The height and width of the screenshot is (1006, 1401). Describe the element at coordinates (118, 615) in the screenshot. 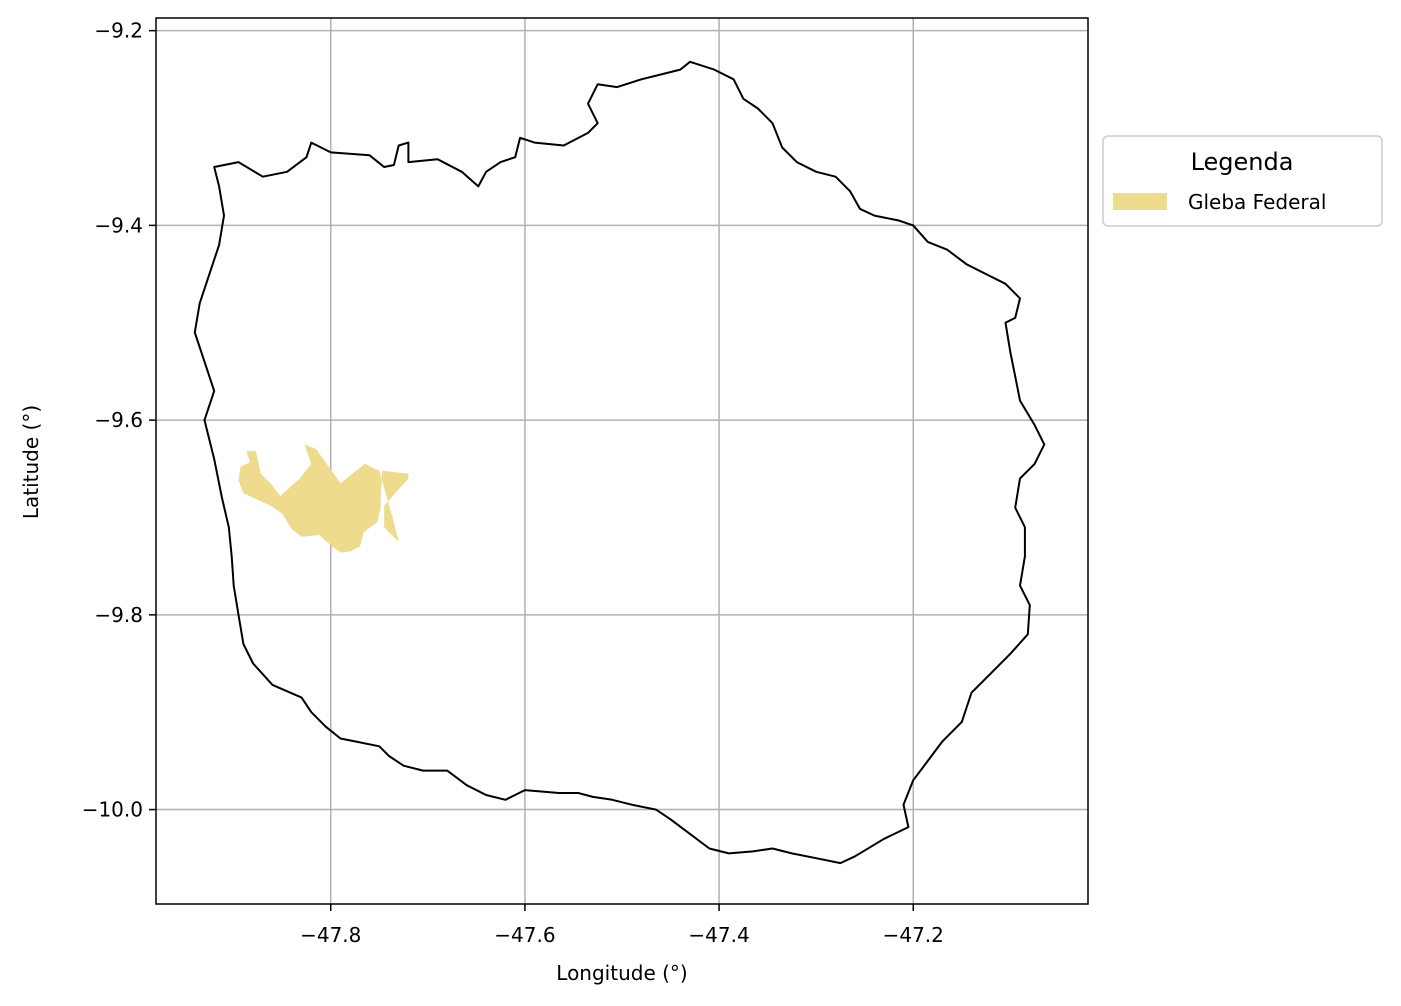

I see `y-tick-label: −9.8` at that location.